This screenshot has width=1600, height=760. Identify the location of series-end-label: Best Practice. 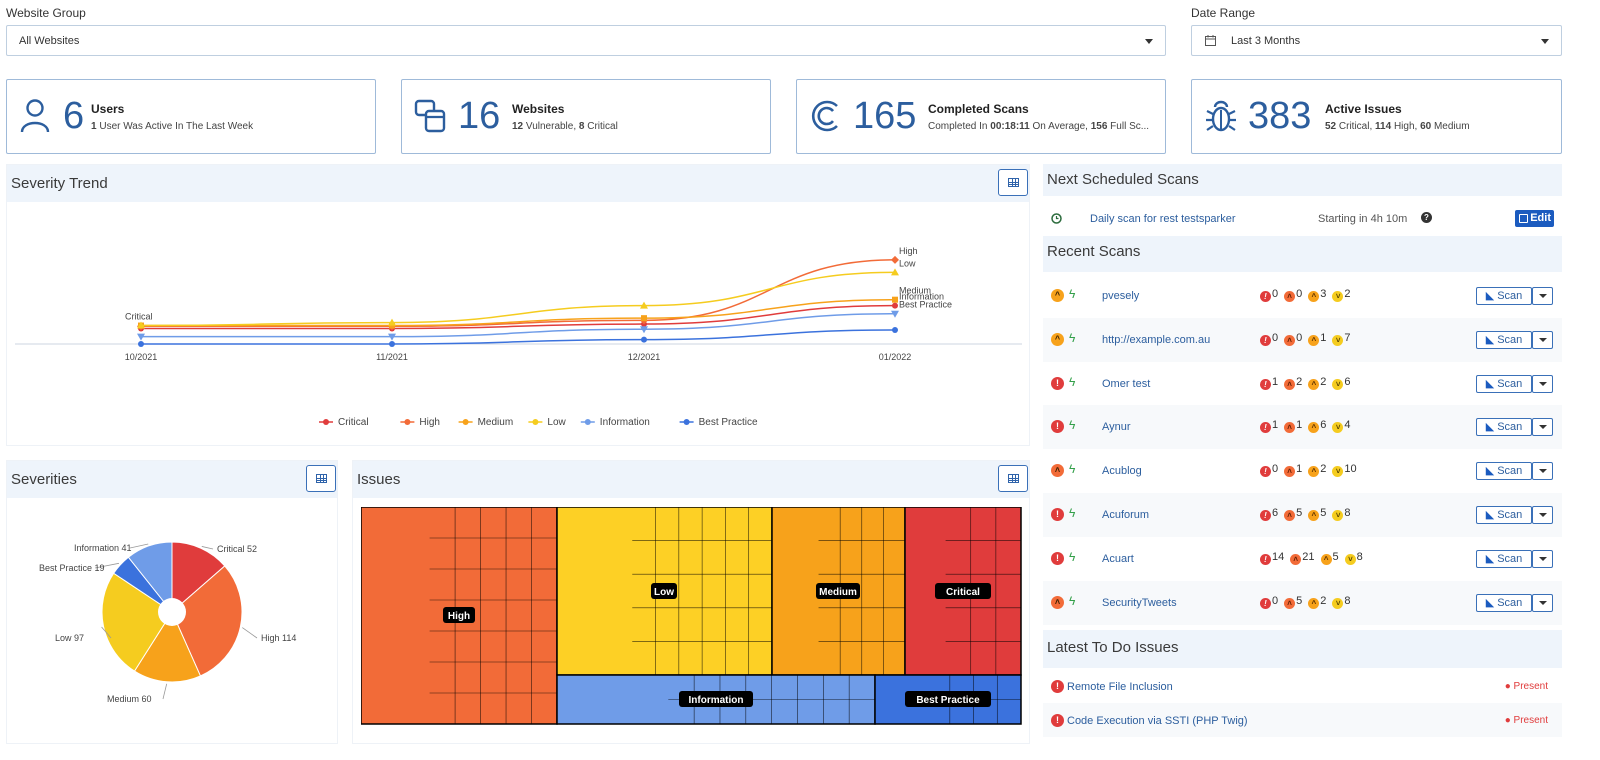
(925, 305).